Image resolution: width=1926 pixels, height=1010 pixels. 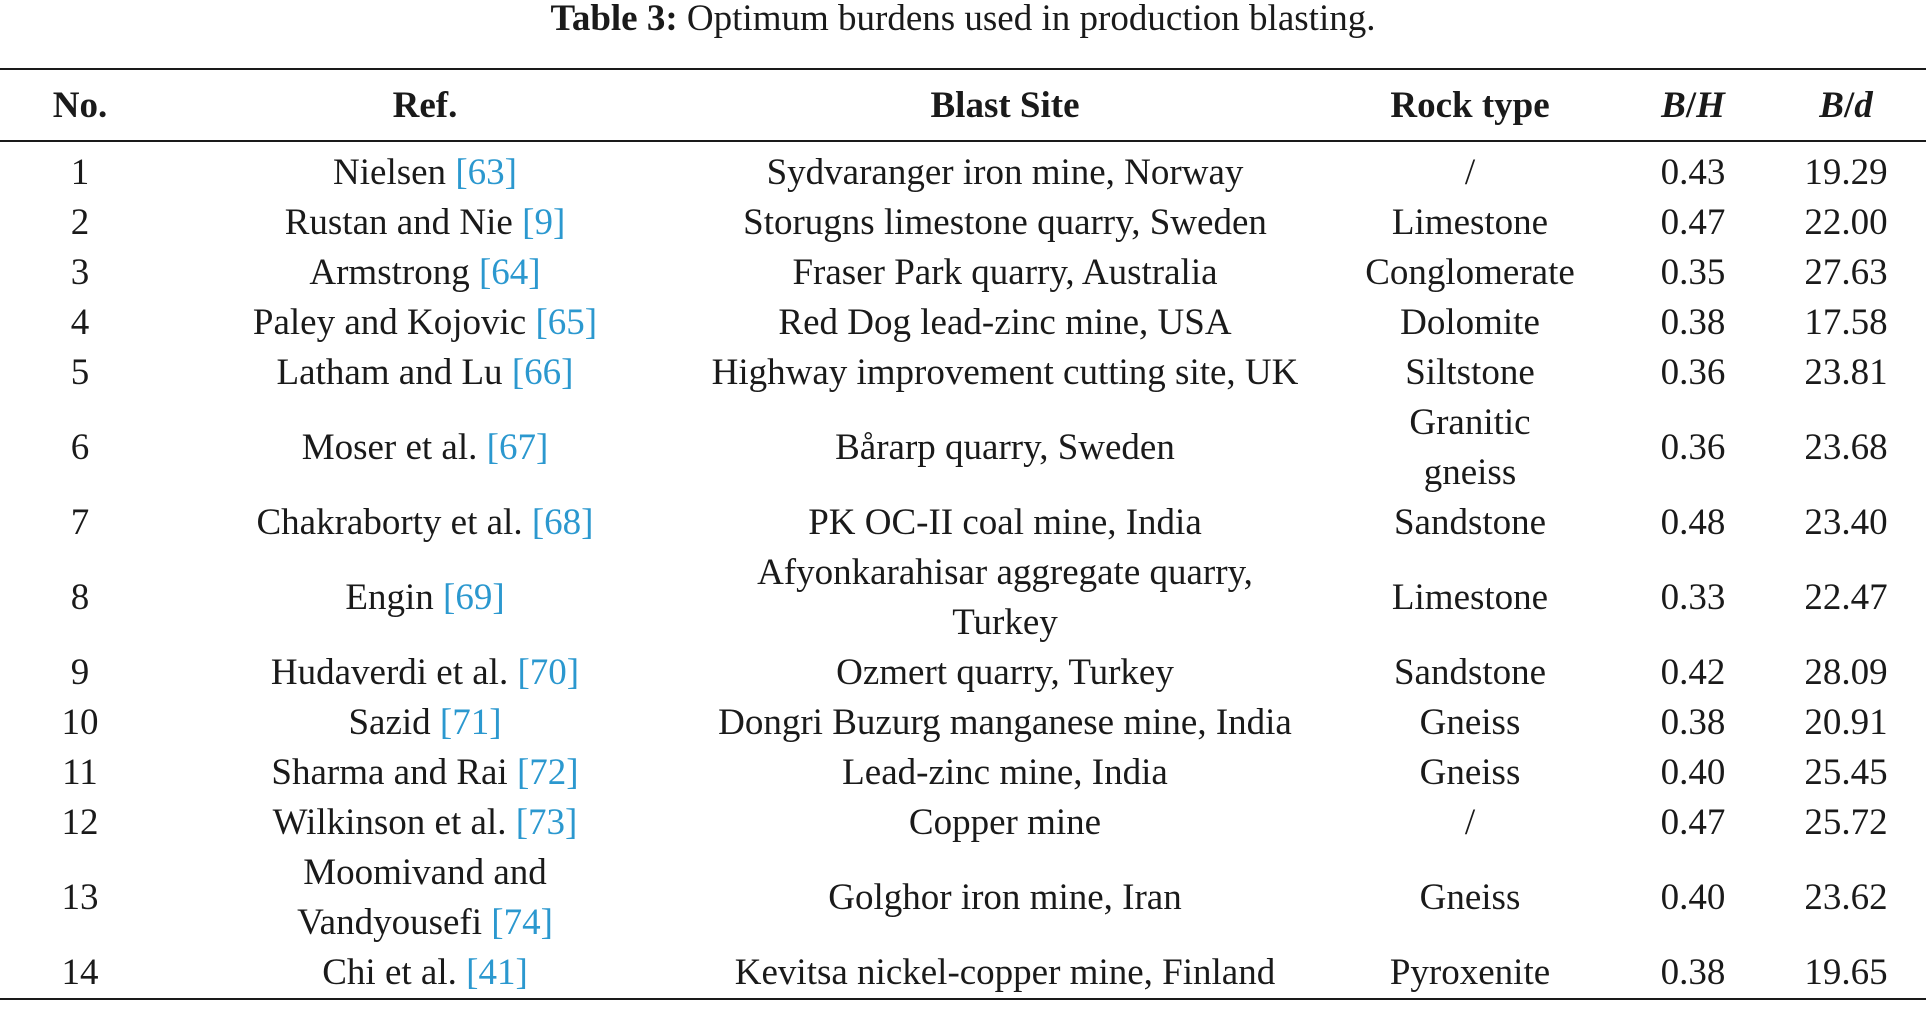 What do you see at coordinates (389, 372) in the screenshot?
I see `ref-name: Latham and Lu` at bounding box center [389, 372].